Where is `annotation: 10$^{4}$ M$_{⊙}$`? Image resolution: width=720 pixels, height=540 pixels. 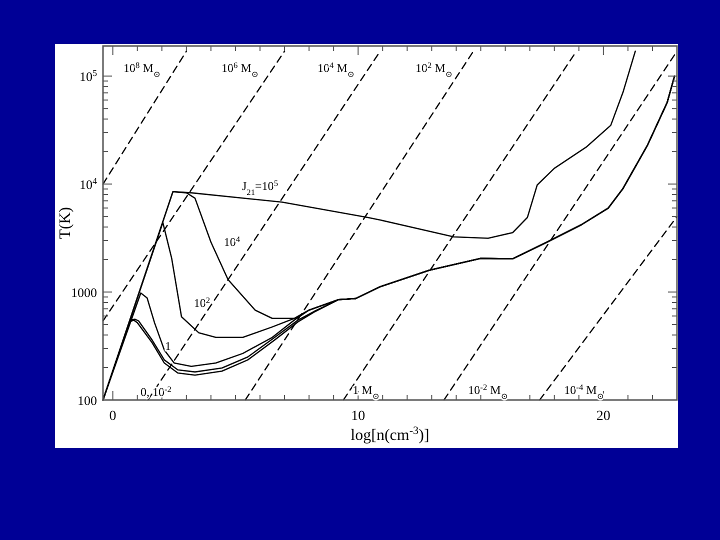 annotation: 10$^{4}$ M$_{⊙}$ is located at coordinates (336, 69).